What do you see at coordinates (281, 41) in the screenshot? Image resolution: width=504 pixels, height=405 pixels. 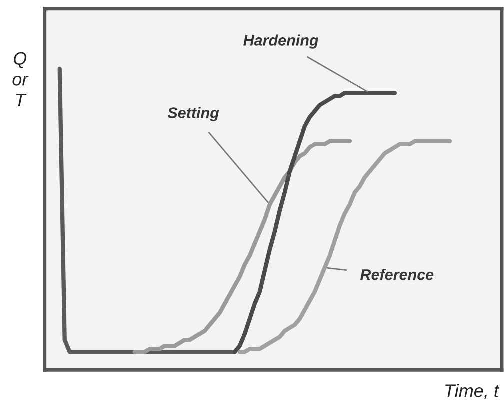 I see `text: Hardening` at bounding box center [281, 41].